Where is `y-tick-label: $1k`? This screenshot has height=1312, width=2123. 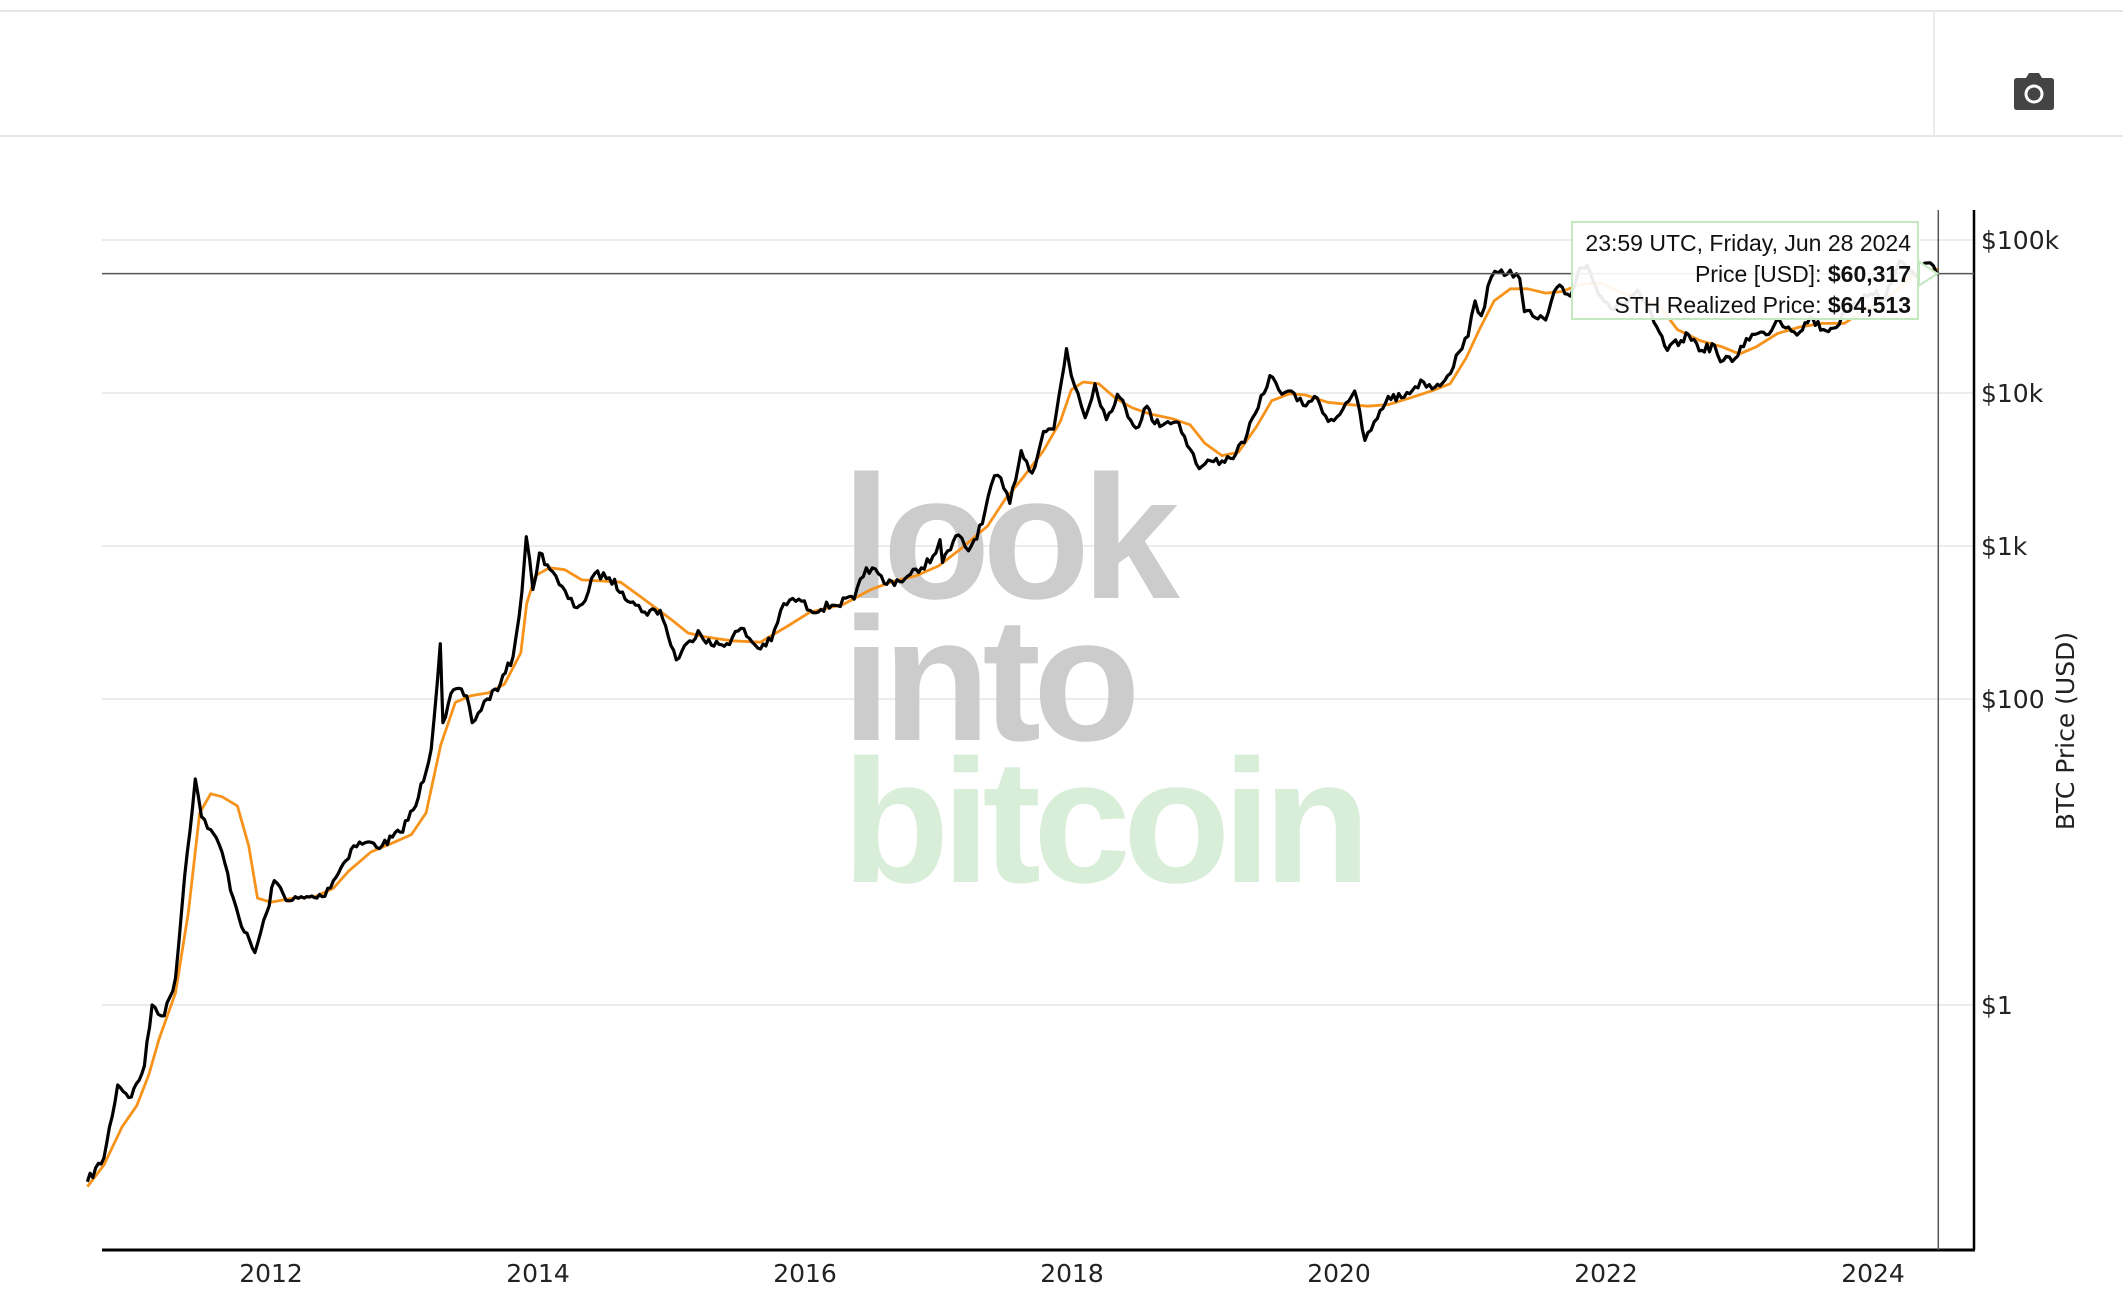
y-tick-label: $1k is located at coordinates (2004, 546).